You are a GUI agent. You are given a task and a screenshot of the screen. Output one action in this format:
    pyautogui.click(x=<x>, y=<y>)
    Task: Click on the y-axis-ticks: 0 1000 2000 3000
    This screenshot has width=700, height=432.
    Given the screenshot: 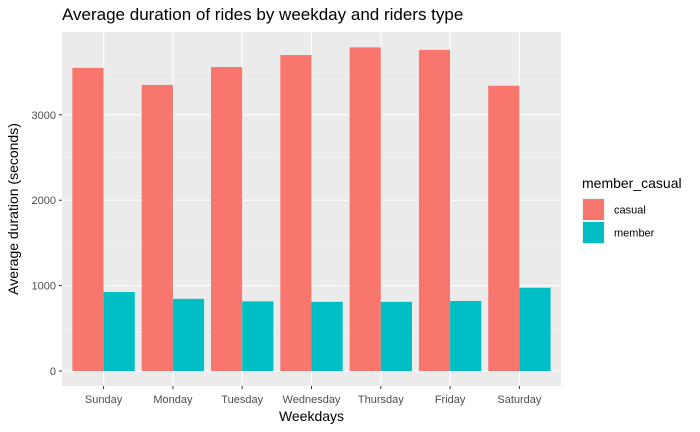 What is the action you would take?
    pyautogui.click(x=47, y=244)
    